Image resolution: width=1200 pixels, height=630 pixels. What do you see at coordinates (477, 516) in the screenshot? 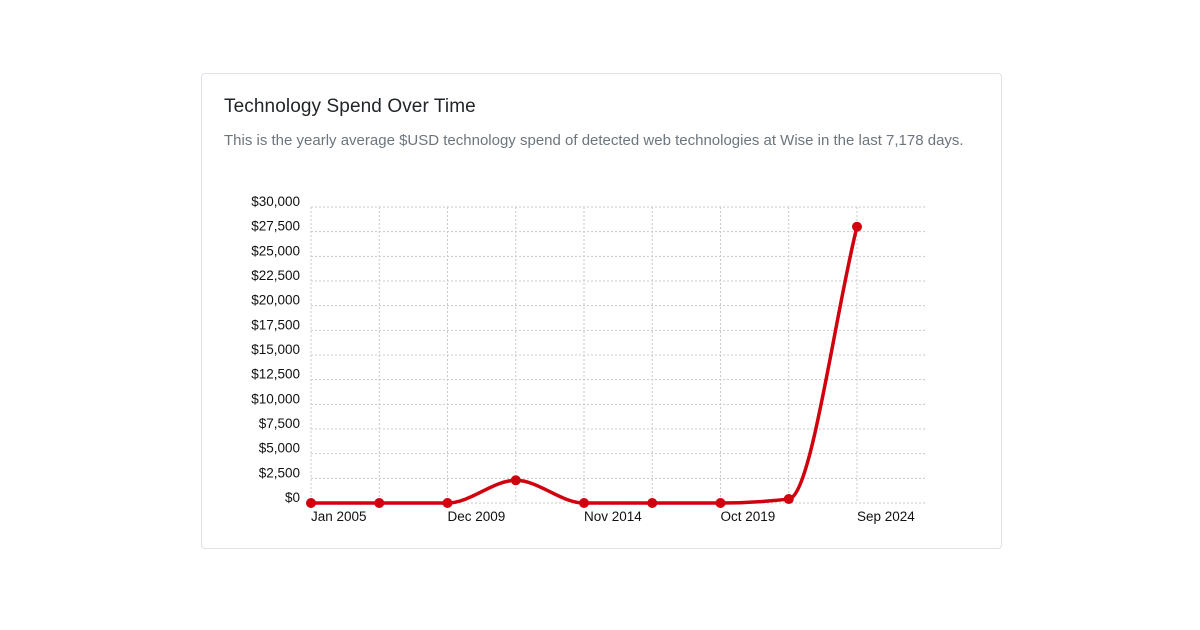
I see `x-tick-label: Dec 2009` at bounding box center [477, 516].